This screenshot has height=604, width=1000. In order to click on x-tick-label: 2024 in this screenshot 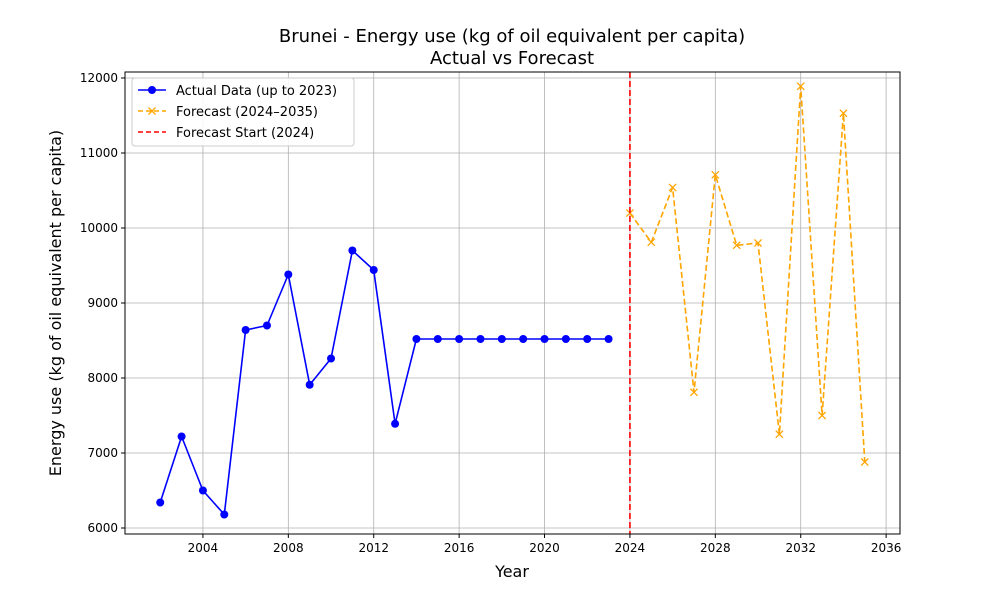, I will do `click(630, 548)`.